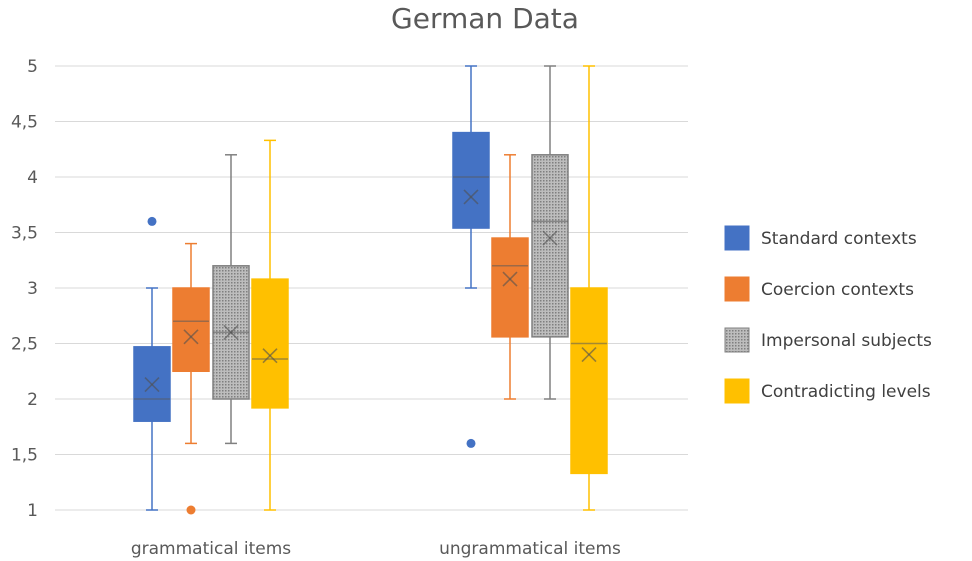  Describe the element at coordinates (24, 234) in the screenshot. I see `y-tick-label: 3,5` at that location.